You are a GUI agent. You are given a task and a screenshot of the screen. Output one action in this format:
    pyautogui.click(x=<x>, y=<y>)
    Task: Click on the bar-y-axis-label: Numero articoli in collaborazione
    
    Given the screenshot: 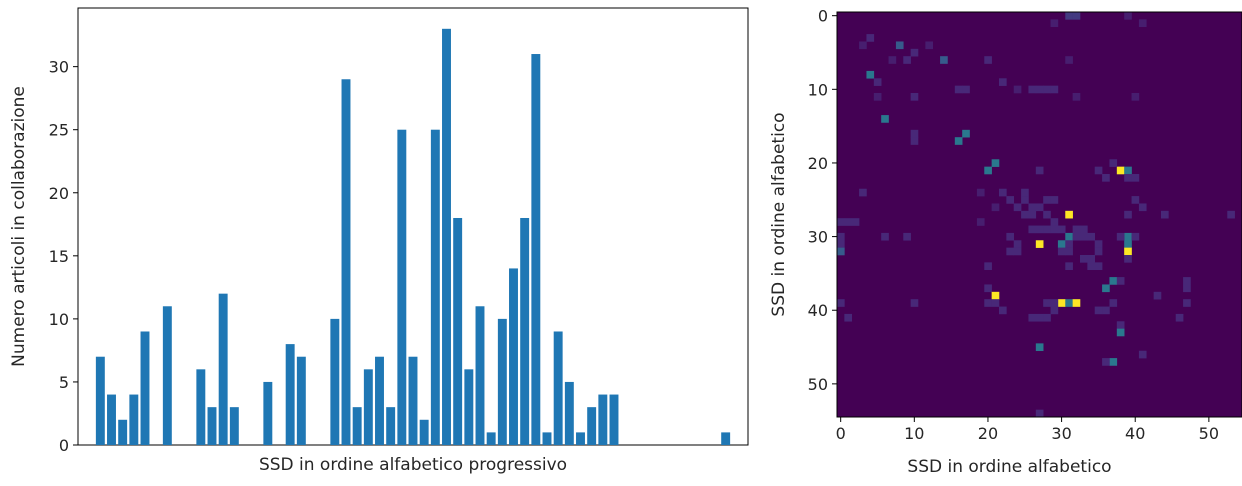 What is the action you would take?
    pyautogui.click(x=19, y=226)
    